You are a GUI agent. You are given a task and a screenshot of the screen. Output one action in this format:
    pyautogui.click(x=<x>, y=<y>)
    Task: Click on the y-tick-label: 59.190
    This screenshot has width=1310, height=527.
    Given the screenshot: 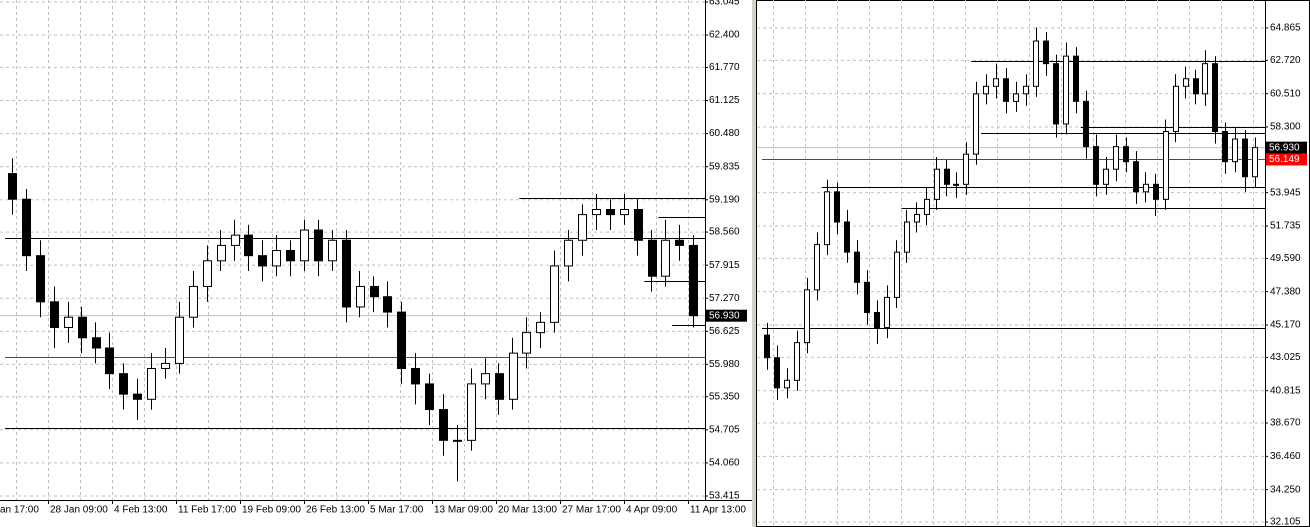 What is the action you would take?
    pyautogui.click(x=724, y=199)
    